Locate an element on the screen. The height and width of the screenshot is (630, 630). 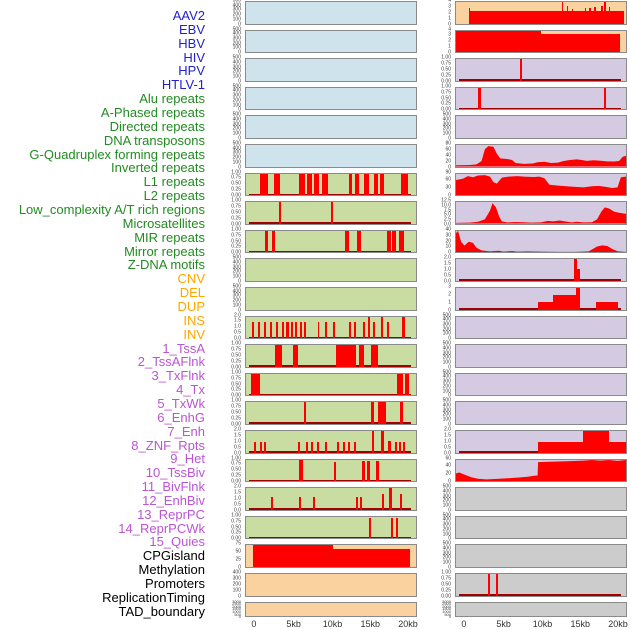
y-tick-label: 1.0 is located at coordinates (237, 441).